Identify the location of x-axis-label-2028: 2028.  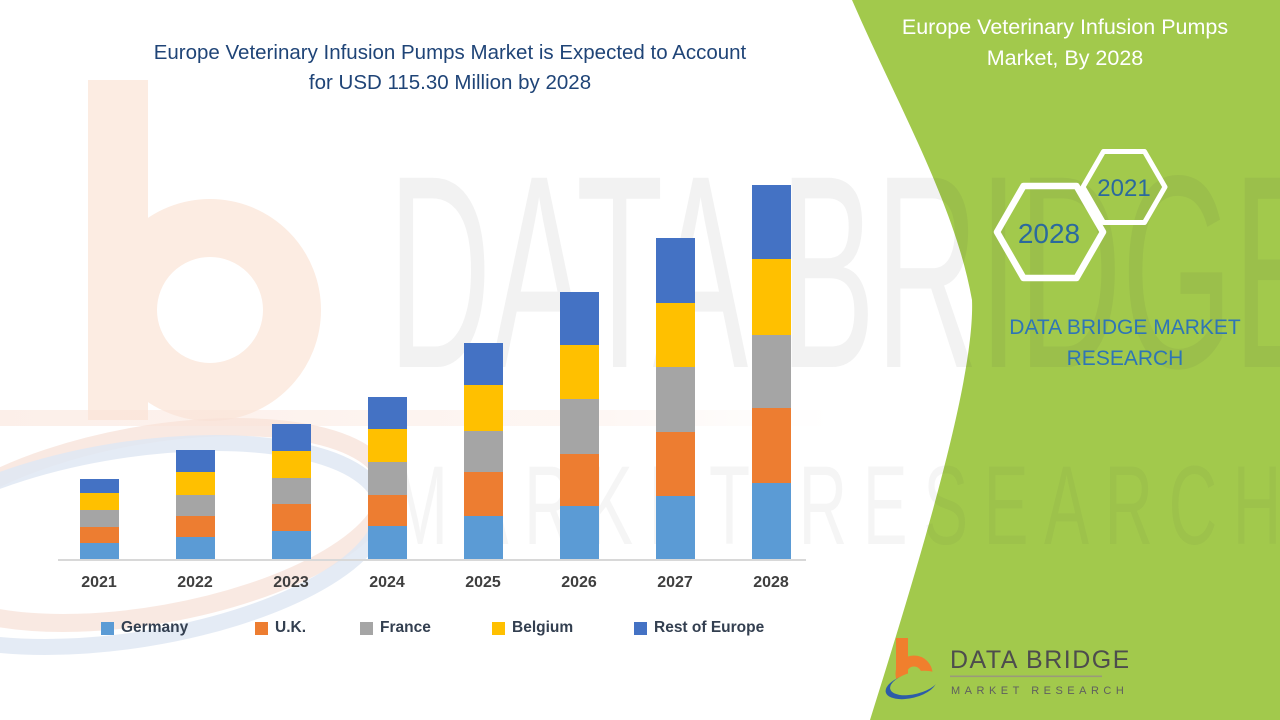
(771, 582).